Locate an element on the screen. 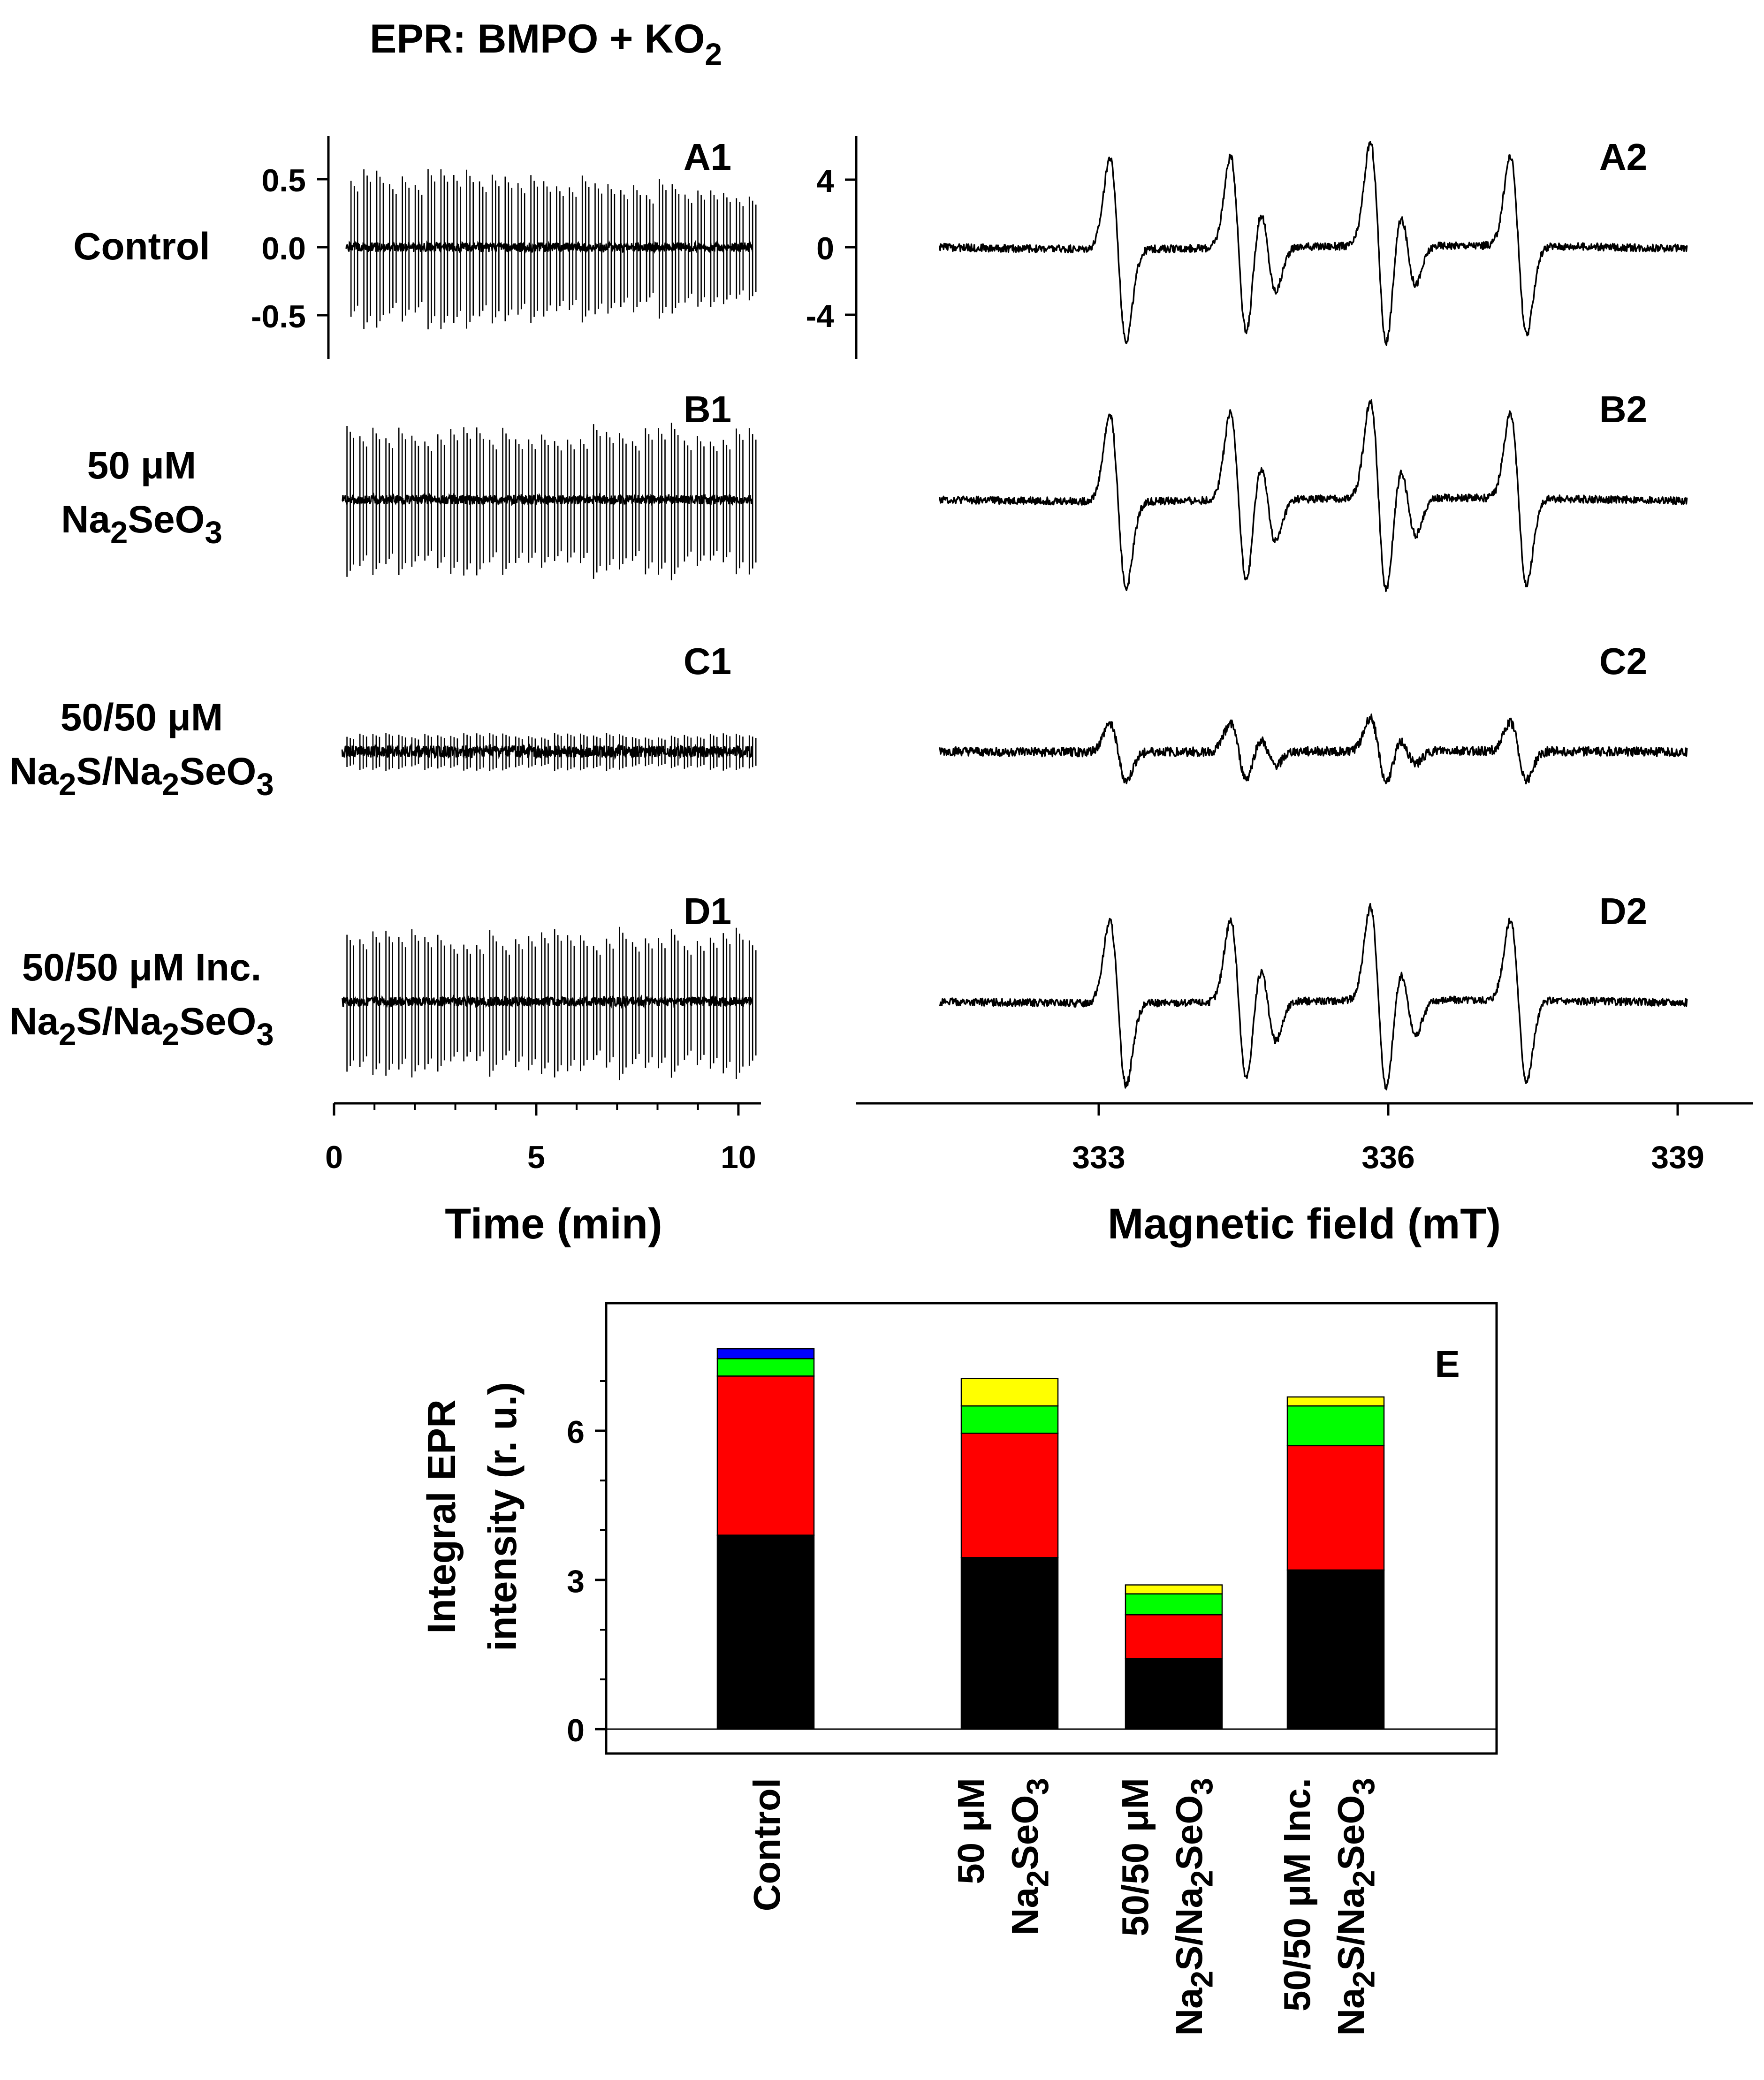 The width and height of the screenshot is (1764, 2080). field-x-axis-label: Magnetic field (mT) is located at coordinates (1304, 1224).